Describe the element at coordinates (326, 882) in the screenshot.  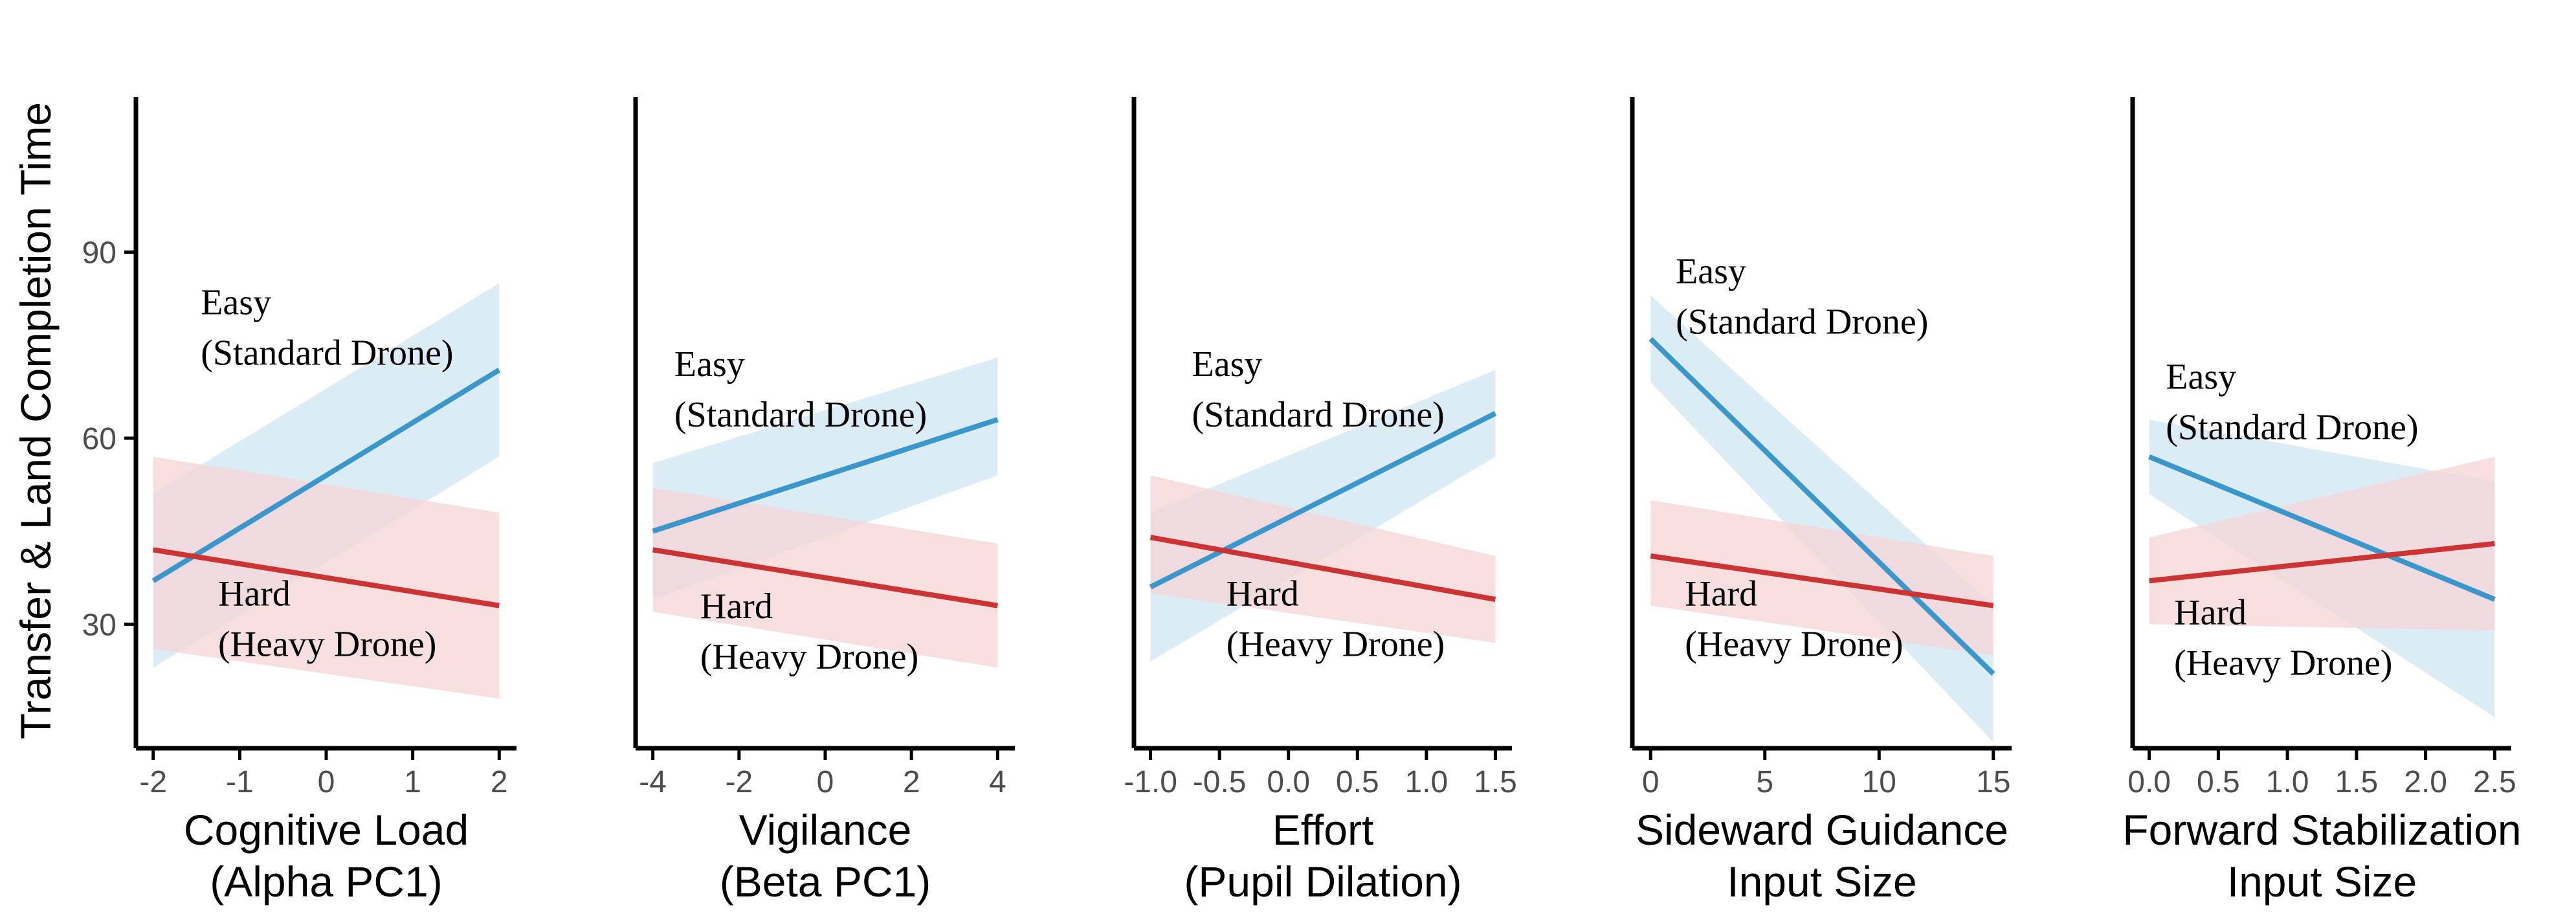
I see `x-axis-title: (Alpha PC1)` at that location.